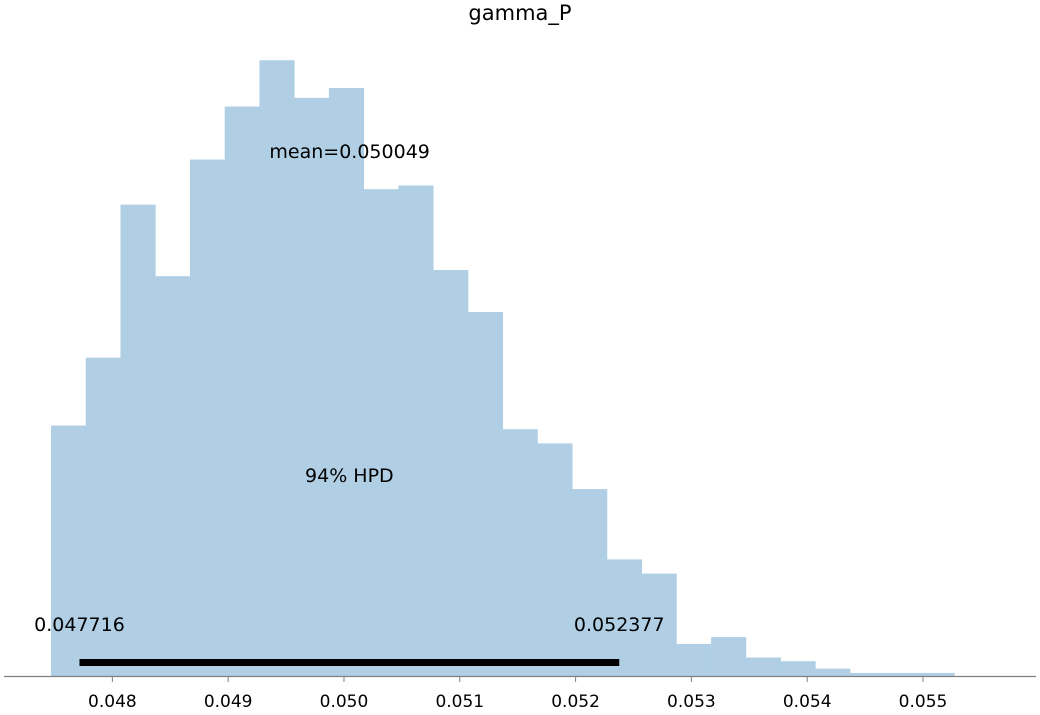 The image size is (1040, 715). Describe the element at coordinates (349, 476) in the screenshot. I see `hpd-label: 94% HPD` at that location.